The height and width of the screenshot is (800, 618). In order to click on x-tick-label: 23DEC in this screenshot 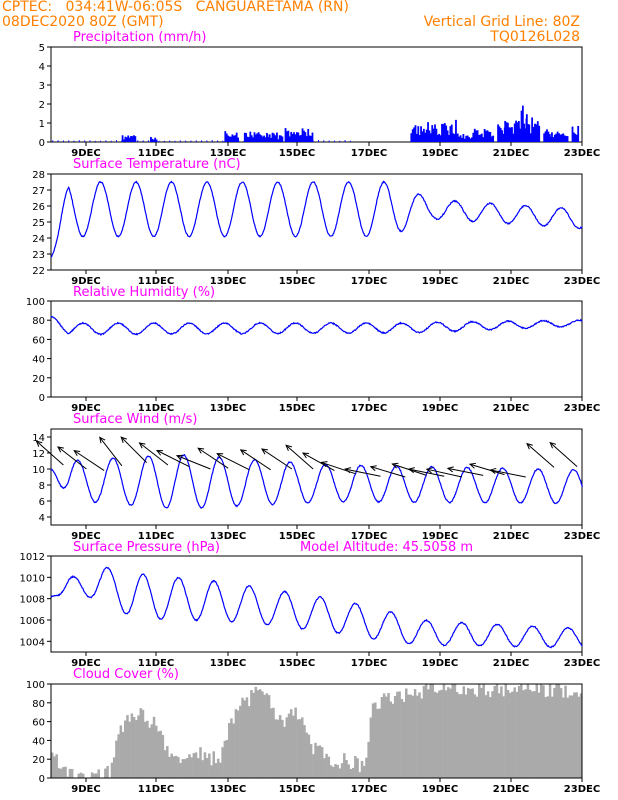, I will do `click(582, 153)`.